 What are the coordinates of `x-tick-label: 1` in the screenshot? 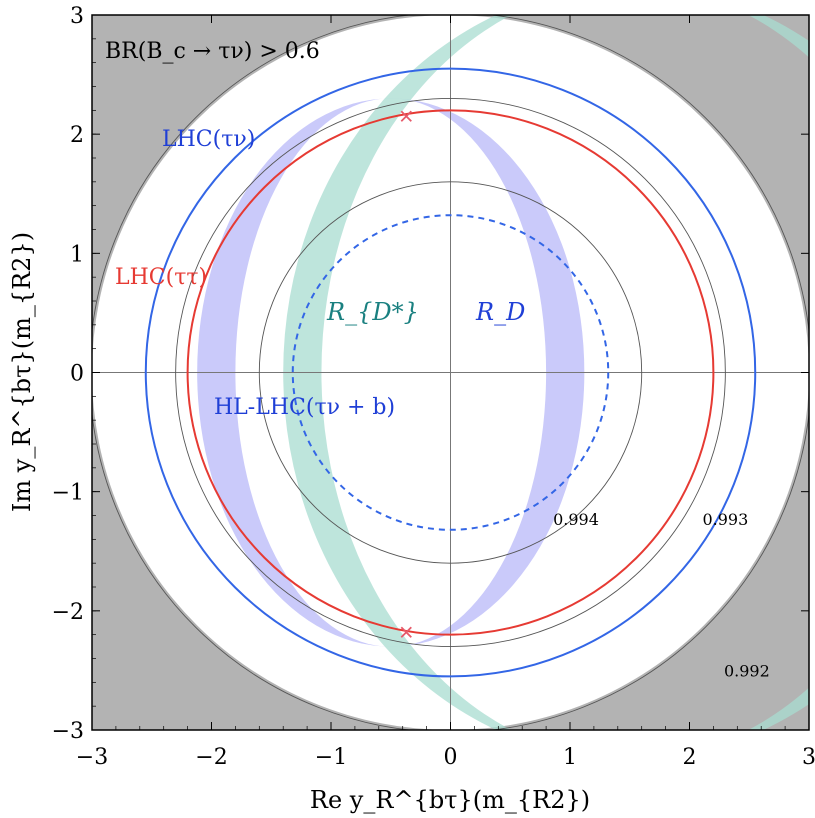 It's located at (570, 757).